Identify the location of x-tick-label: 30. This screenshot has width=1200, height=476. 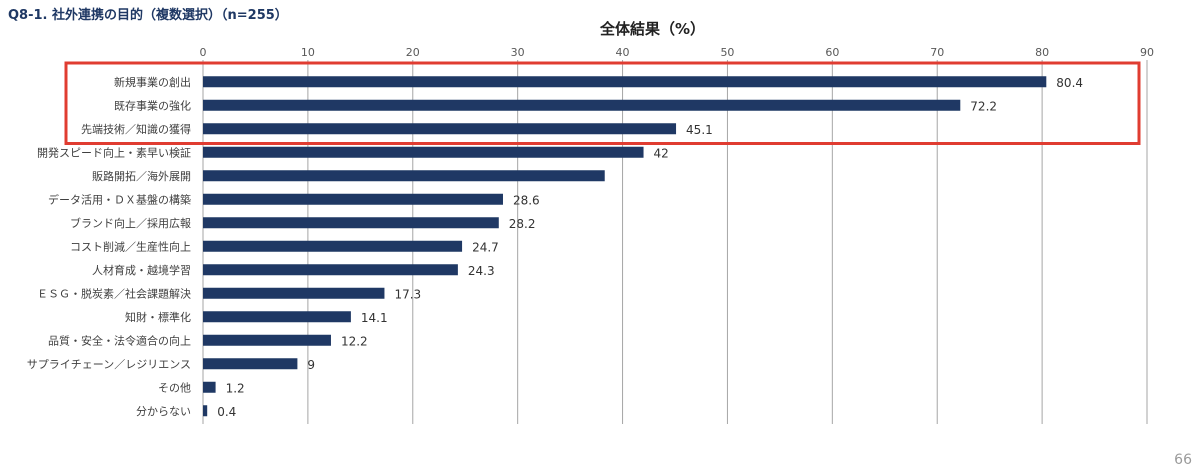
(518, 52).